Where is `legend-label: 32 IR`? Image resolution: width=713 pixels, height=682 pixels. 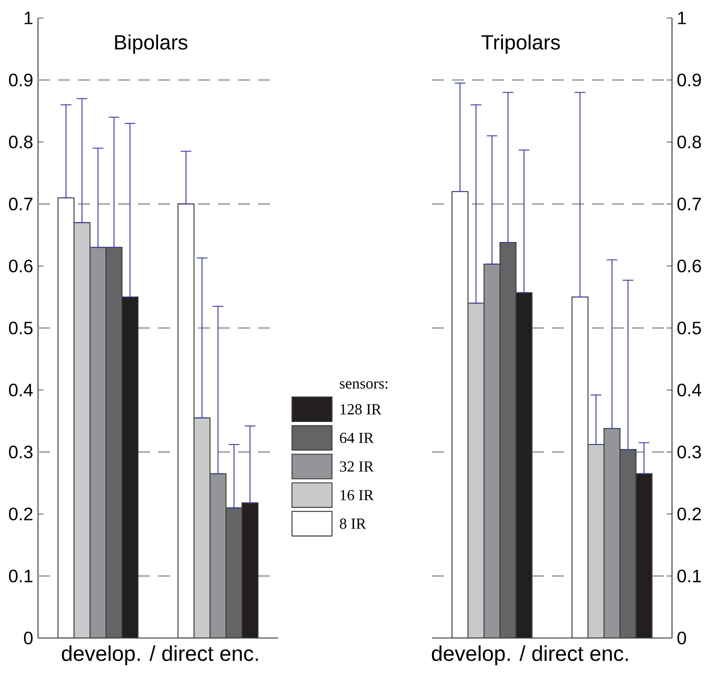
legend-label: 32 IR is located at coordinates (357, 466).